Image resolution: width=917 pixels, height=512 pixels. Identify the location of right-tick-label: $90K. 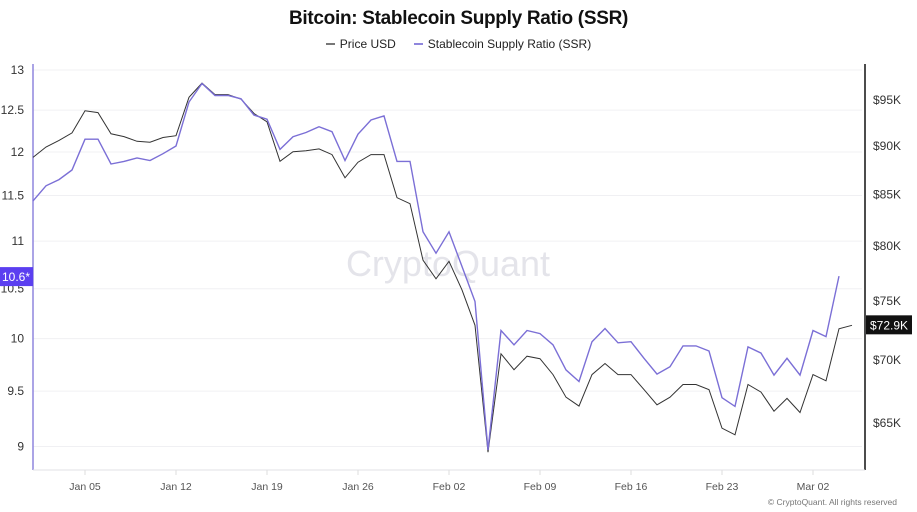
(887, 146).